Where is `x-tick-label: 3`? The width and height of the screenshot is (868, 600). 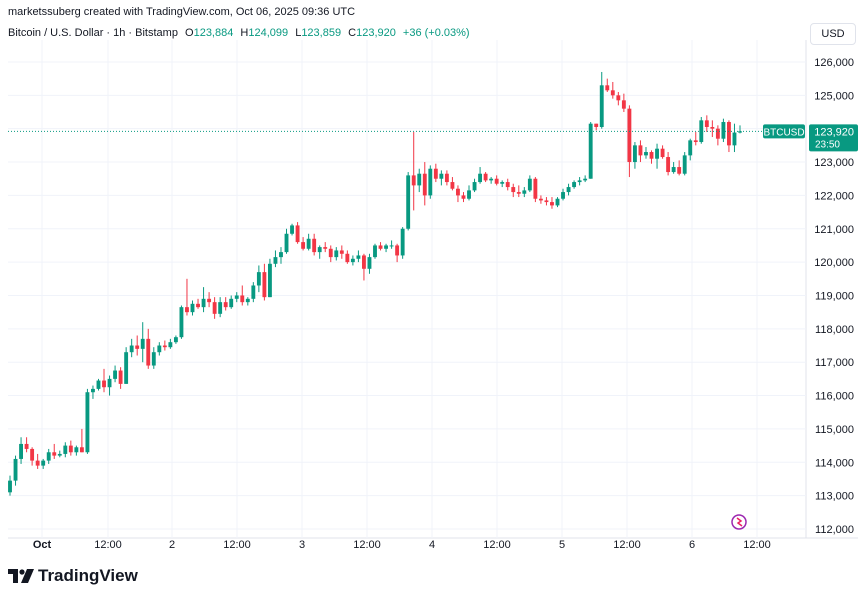 x-tick-label: 3 is located at coordinates (302, 545).